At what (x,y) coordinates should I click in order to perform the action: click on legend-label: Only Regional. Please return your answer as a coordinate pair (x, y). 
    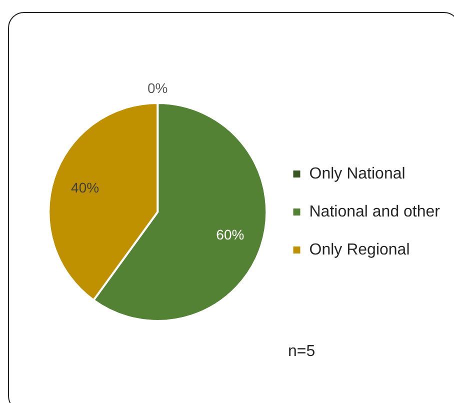
    Looking at the image, I should click on (359, 249).